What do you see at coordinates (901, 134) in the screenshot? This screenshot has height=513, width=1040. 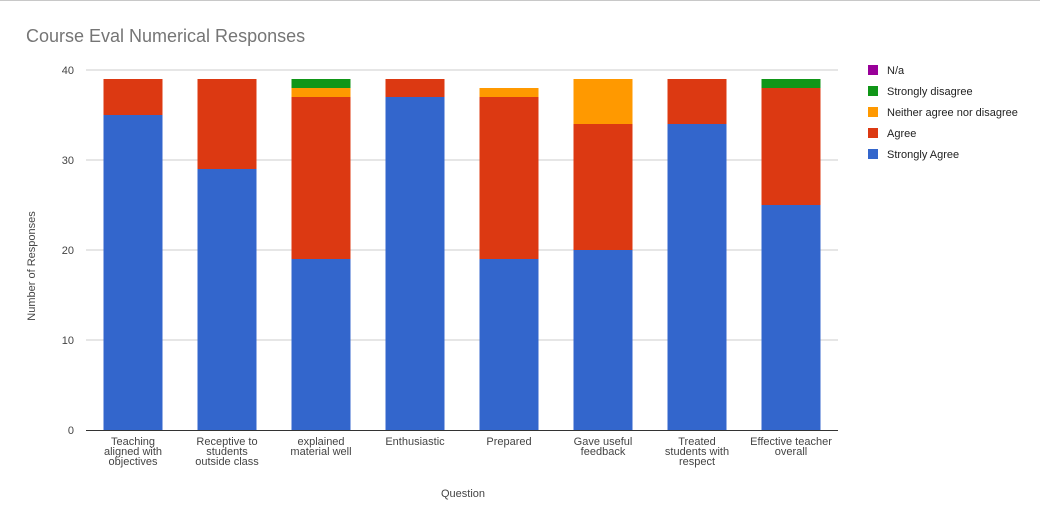 I see `legend-label: Agree` at bounding box center [901, 134].